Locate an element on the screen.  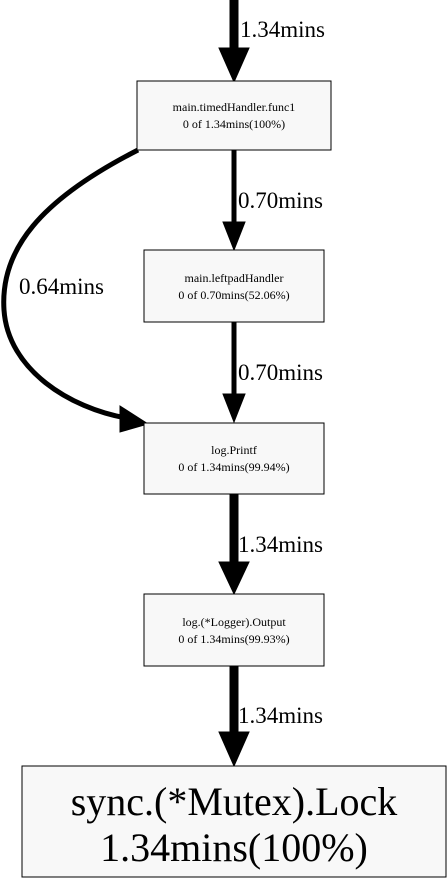
node-mutex-lock-stat: 1.34mins(100%) is located at coordinates (234, 847).